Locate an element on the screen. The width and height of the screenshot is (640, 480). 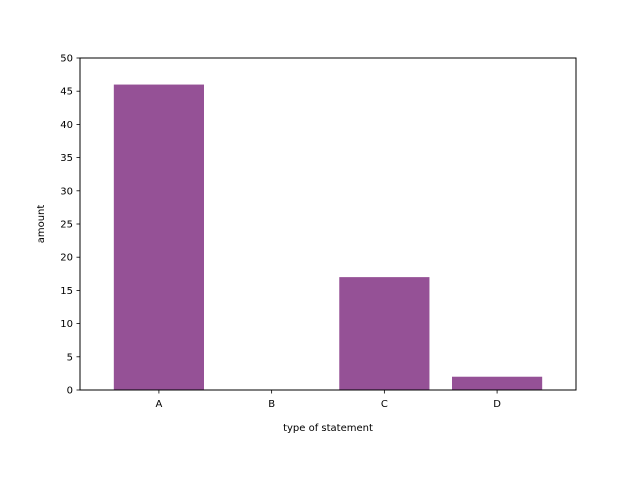
y-tick-label: 35 is located at coordinates (66, 158).